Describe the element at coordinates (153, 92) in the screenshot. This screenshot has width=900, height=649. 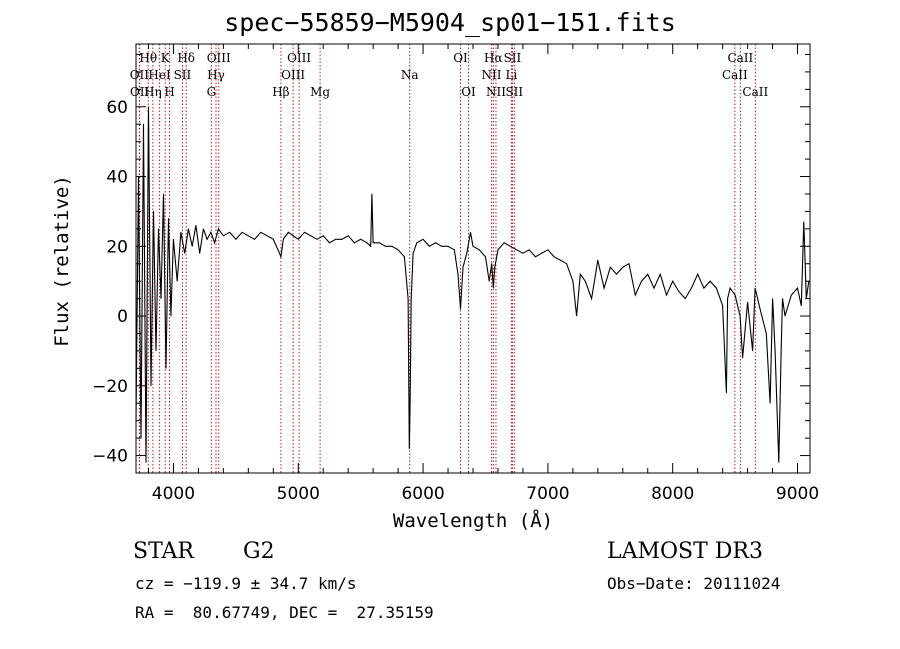
I see `line-marker-label-3: Hη` at that location.